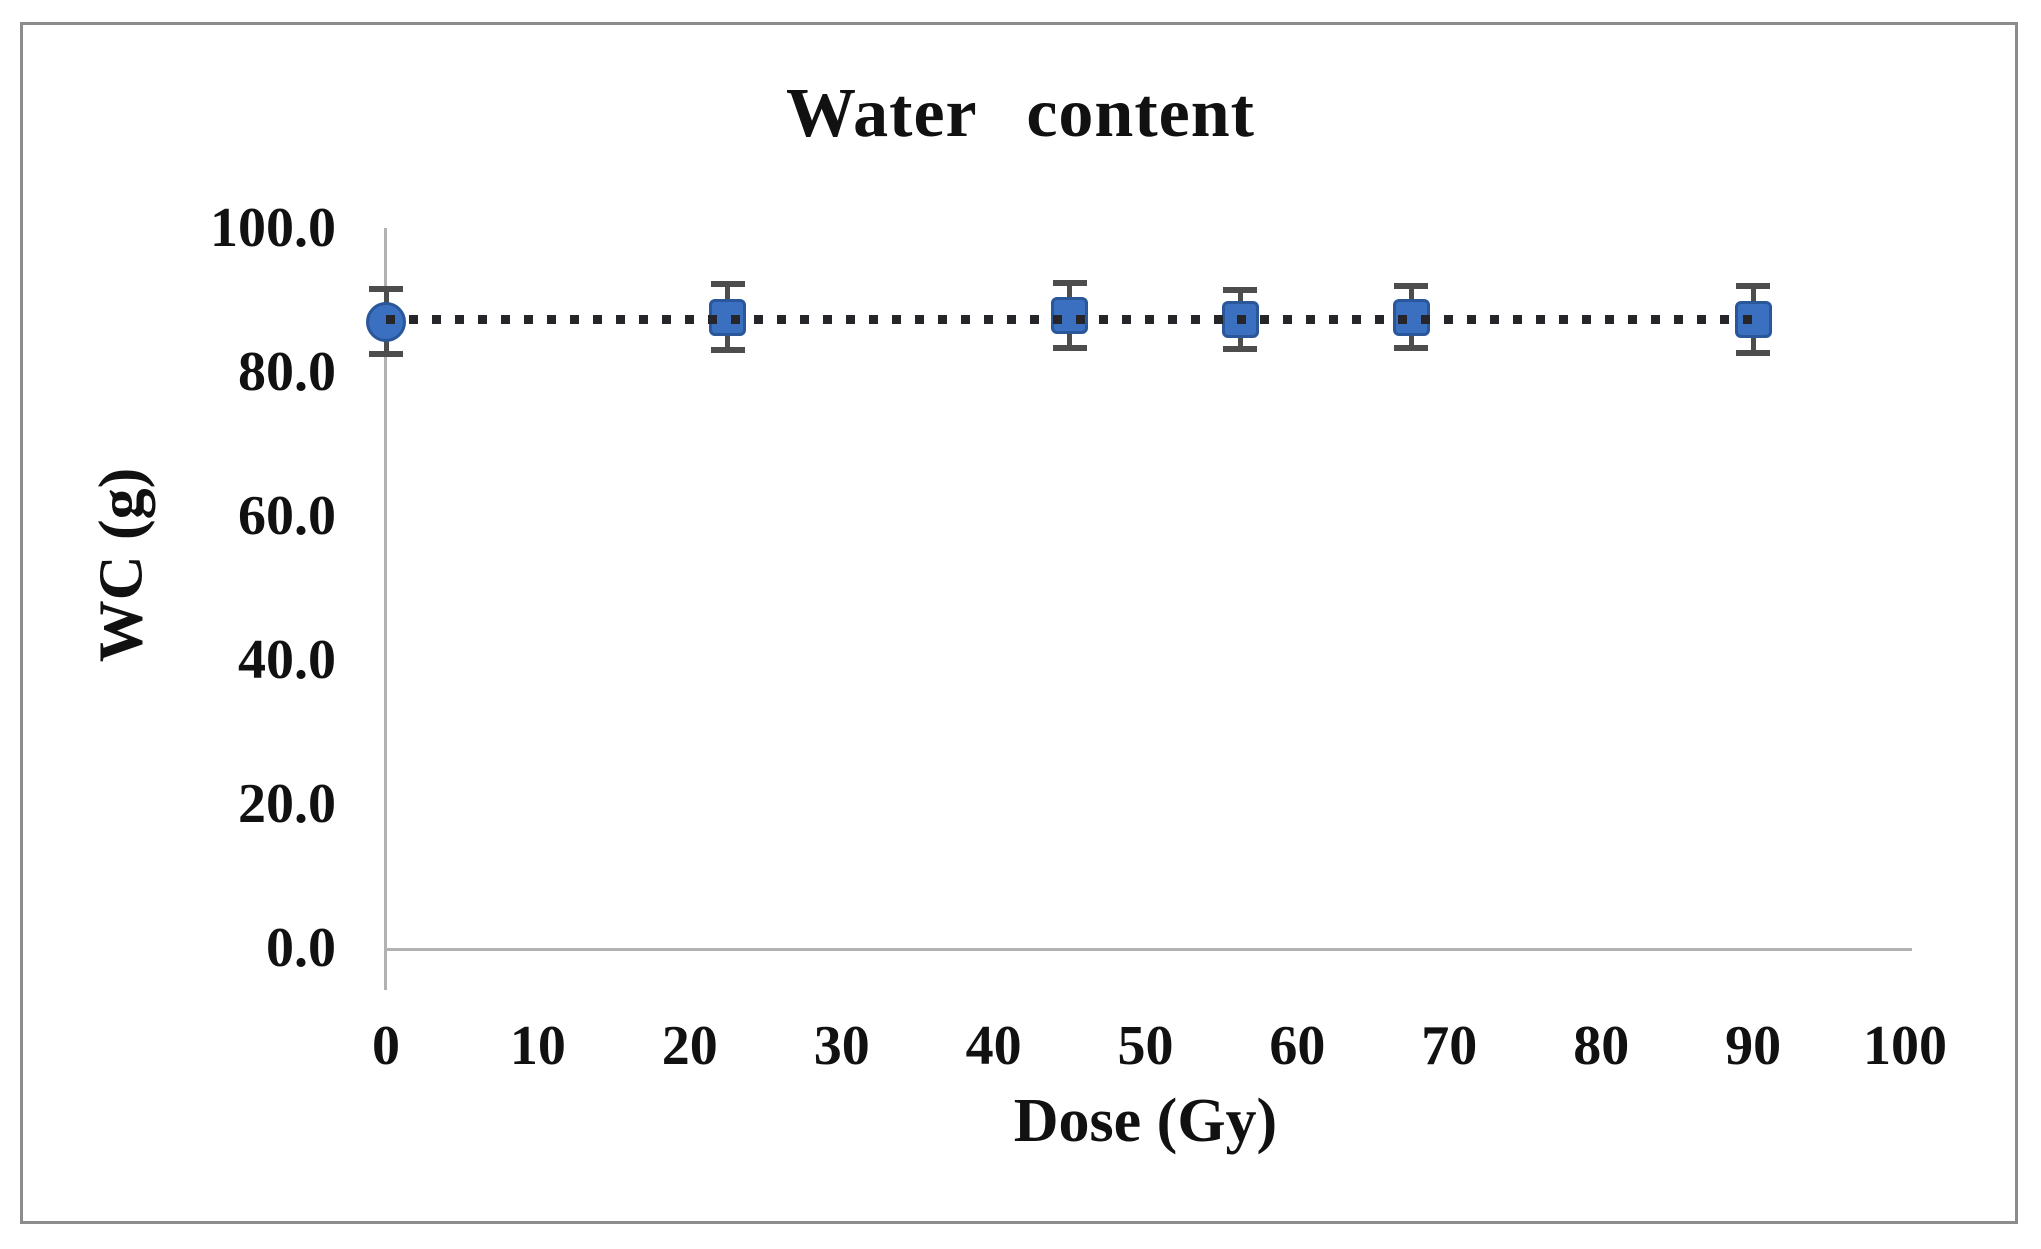 The width and height of the screenshot is (2041, 1249). Describe the element at coordinates (1148, 949) in the screenshot. I see `x-axis-line` at that location.